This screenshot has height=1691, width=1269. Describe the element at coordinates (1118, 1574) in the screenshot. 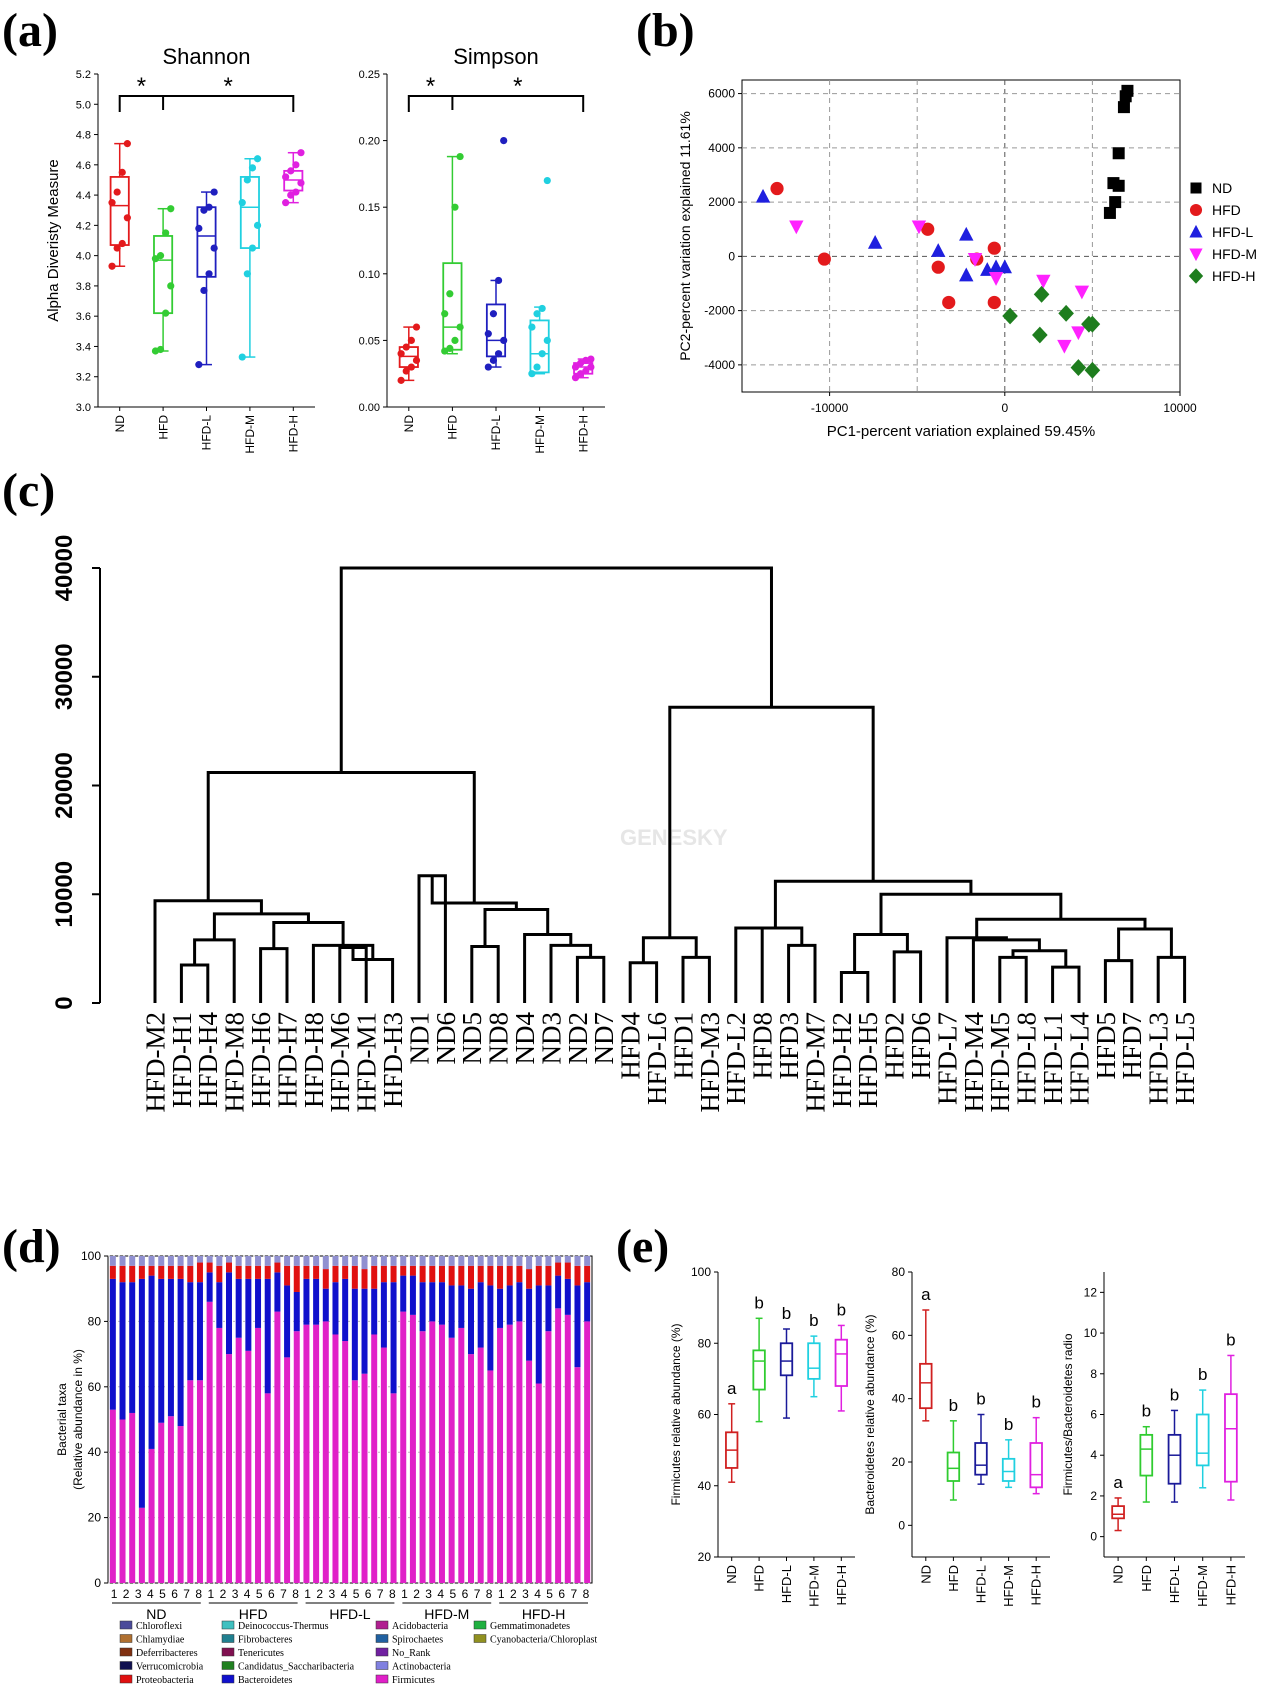

I see `x-tick-label: ND` at that location.